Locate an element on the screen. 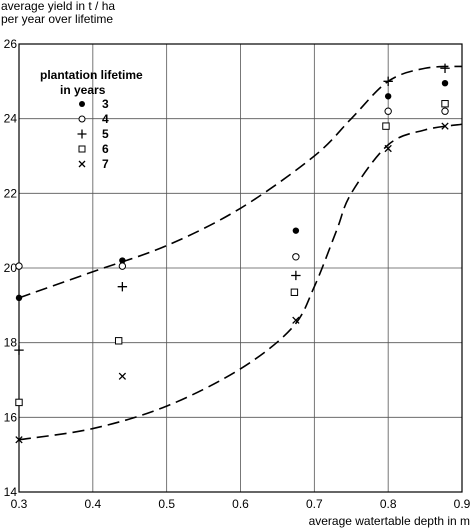 This screenshot has height=530, width=474. x-tick-label: 0.8 is located at coordinates (388, 504).